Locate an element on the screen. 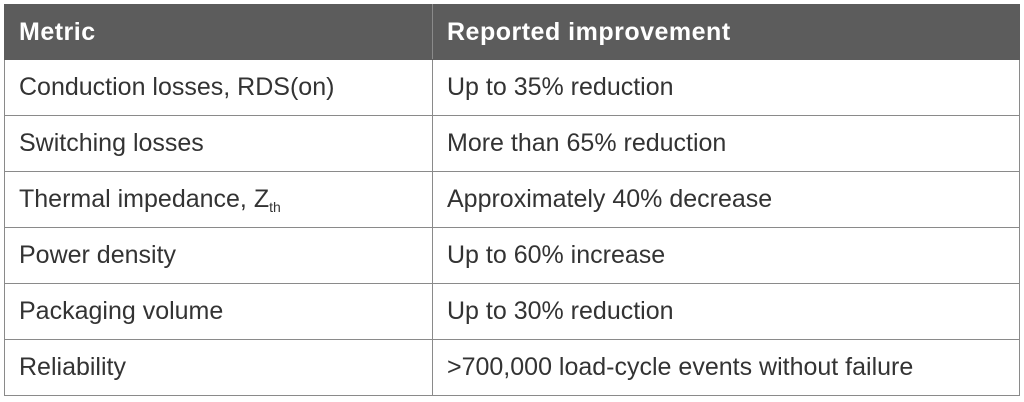 This screenshot has width=1024, height=402. table-cell: Switching losses is located at coordinates (218, 143).